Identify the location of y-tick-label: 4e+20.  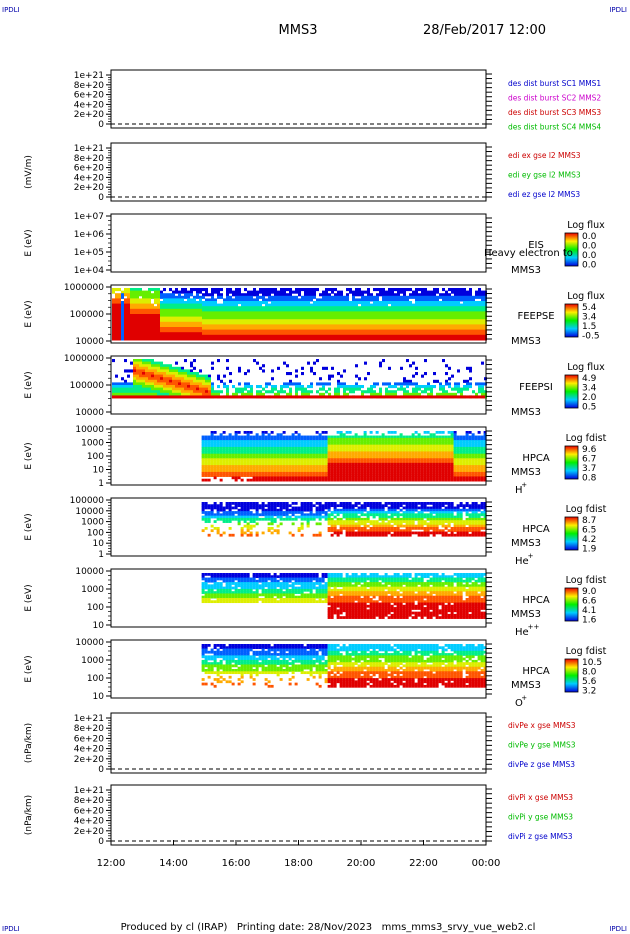
(89, 178).